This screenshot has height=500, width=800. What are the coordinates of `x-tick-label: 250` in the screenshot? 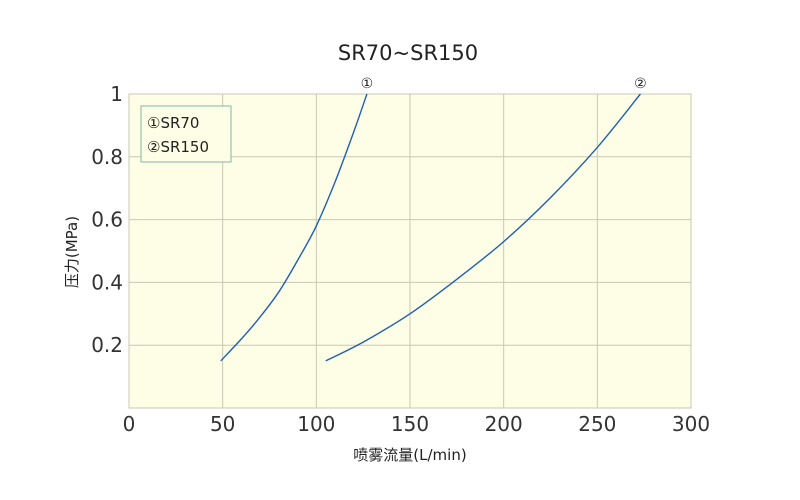 It's located at (597, 424).